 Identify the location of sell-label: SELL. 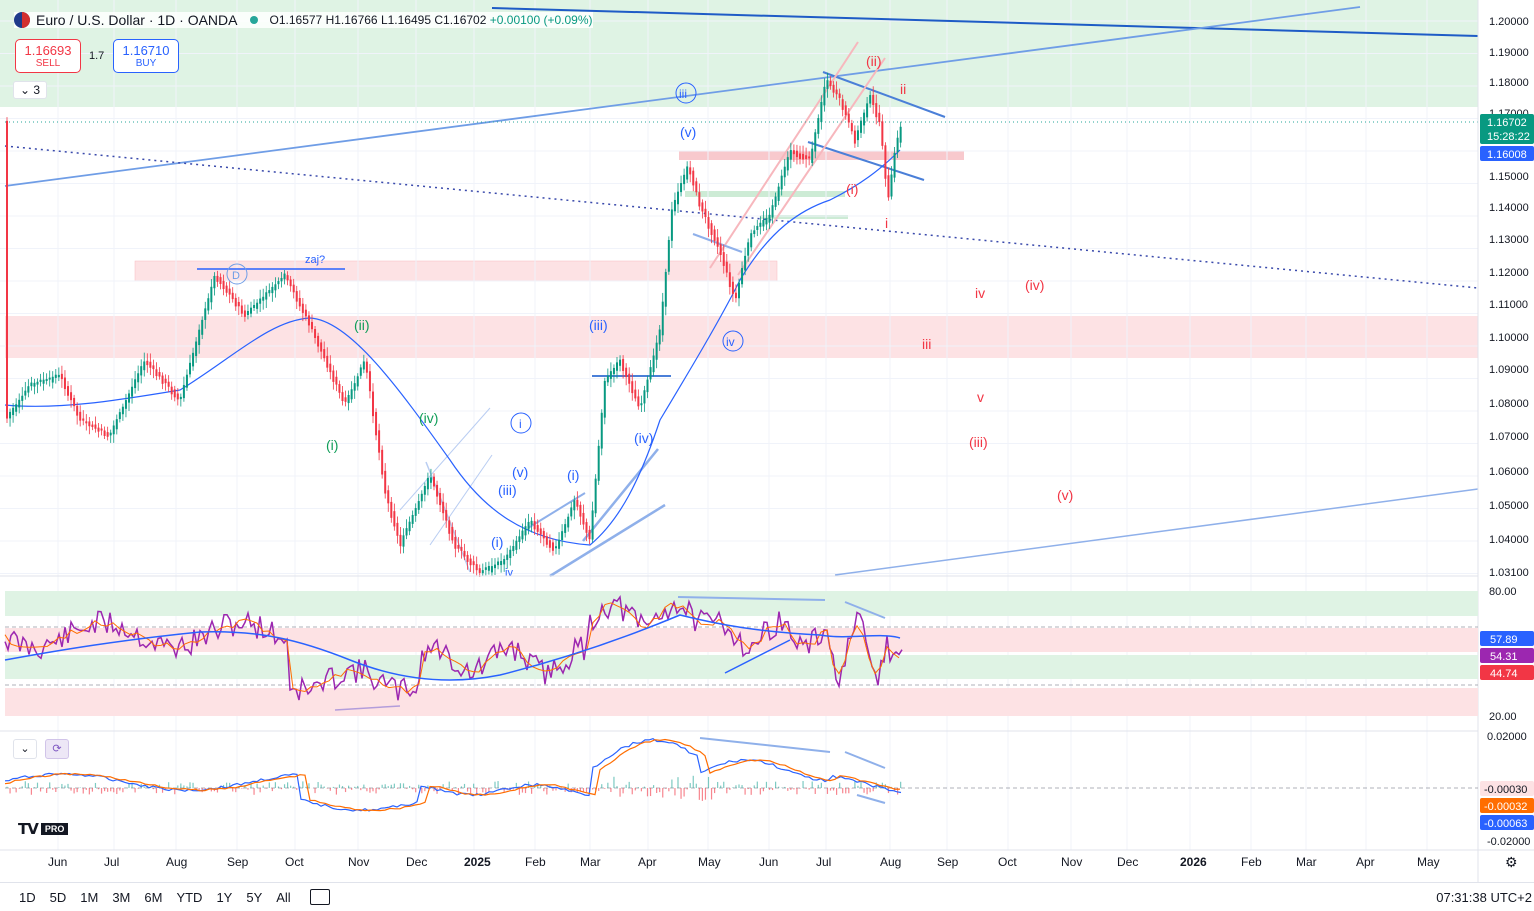
(48, 63).